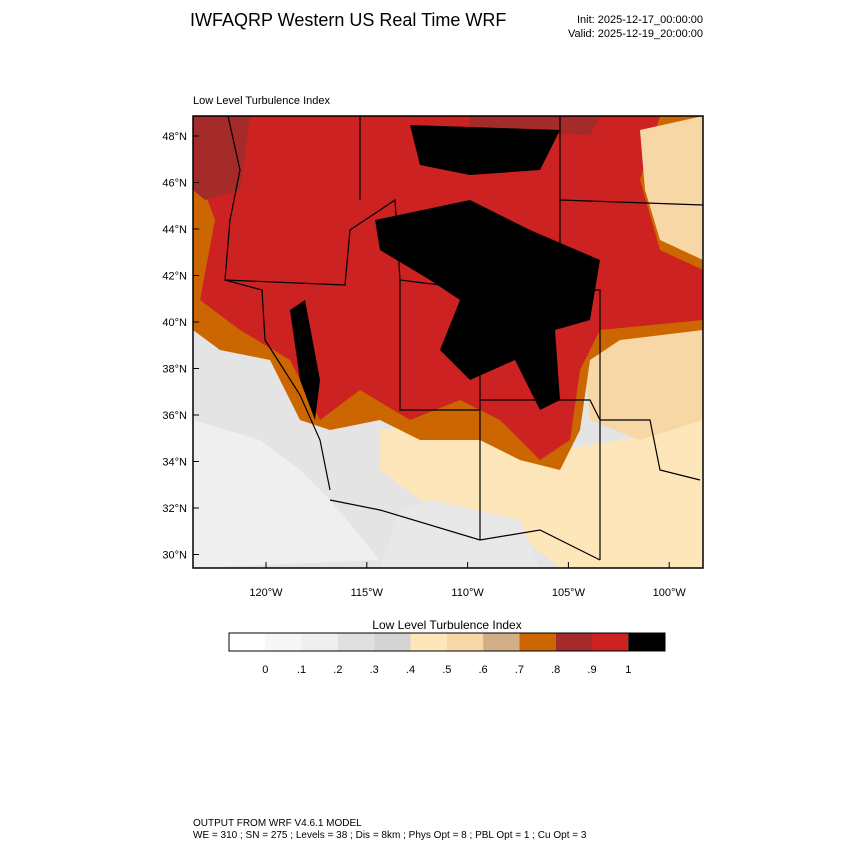  I want to click on lon-label: 105°W, so click(569, 593).